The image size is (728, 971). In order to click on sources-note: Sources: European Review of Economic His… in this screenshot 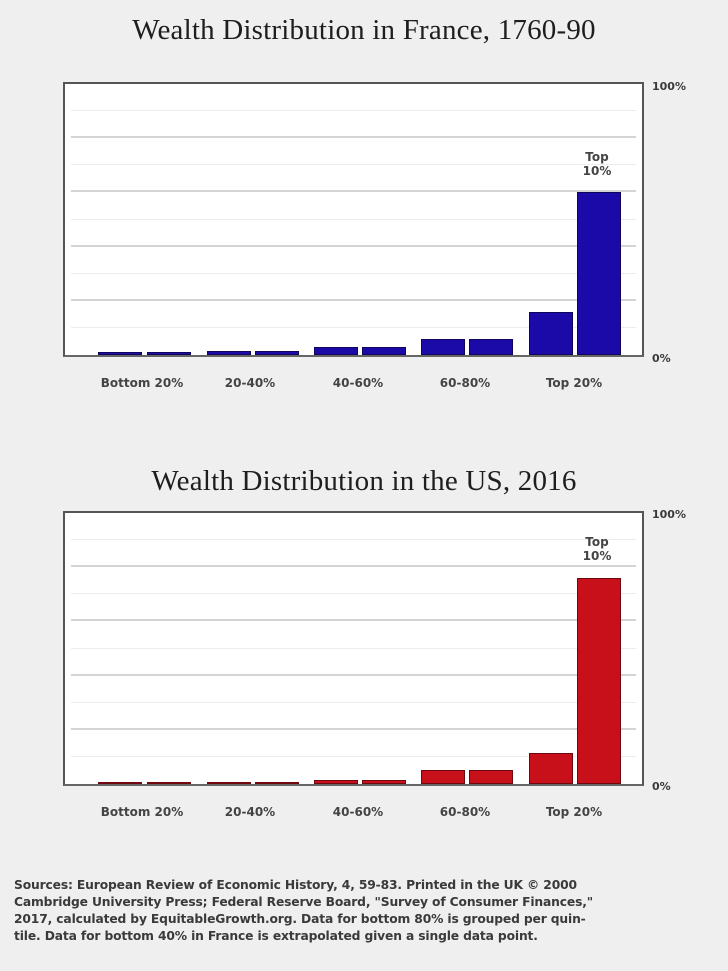, I will do `click(366, 911)`.